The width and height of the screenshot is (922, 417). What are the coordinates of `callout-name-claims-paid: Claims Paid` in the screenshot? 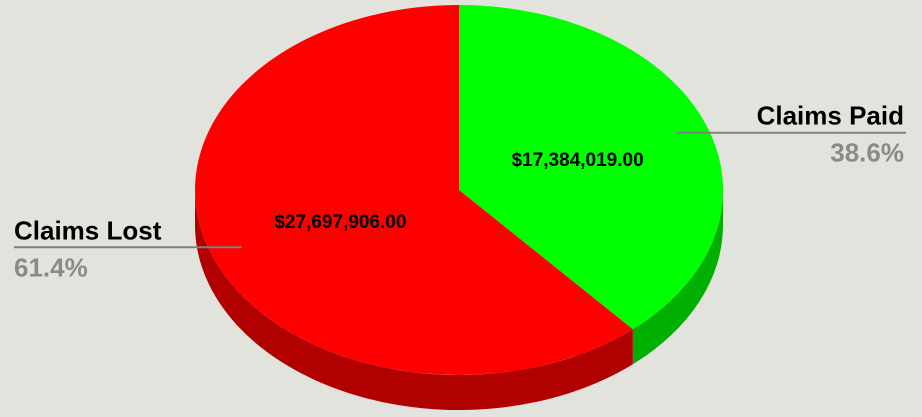 It's located at (830, 116).